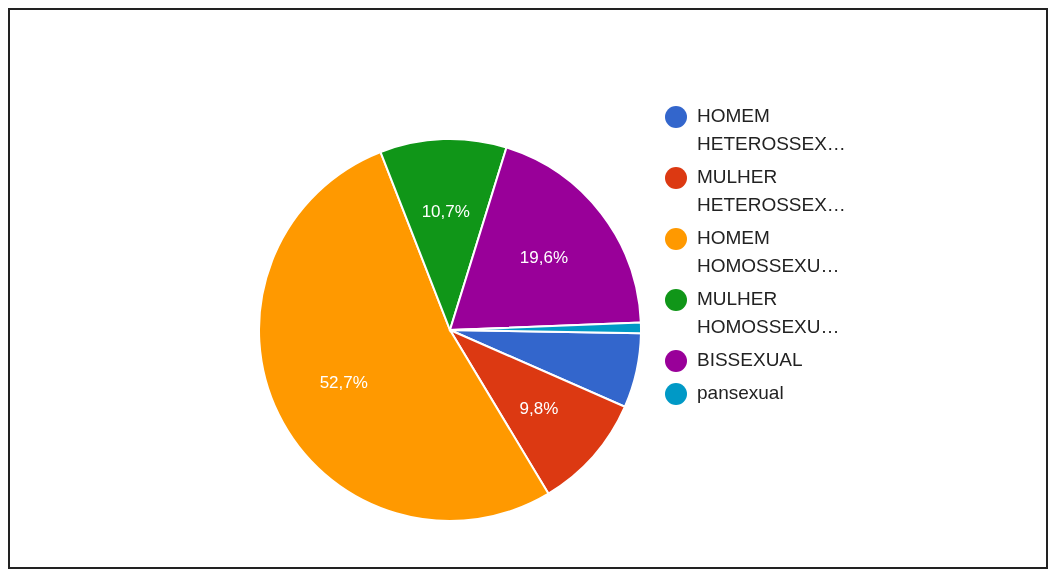  What do you see at coordinates (539, 408) in the screenshot?
I see `data-label: 9,8%` at bounding box center [539, 408].